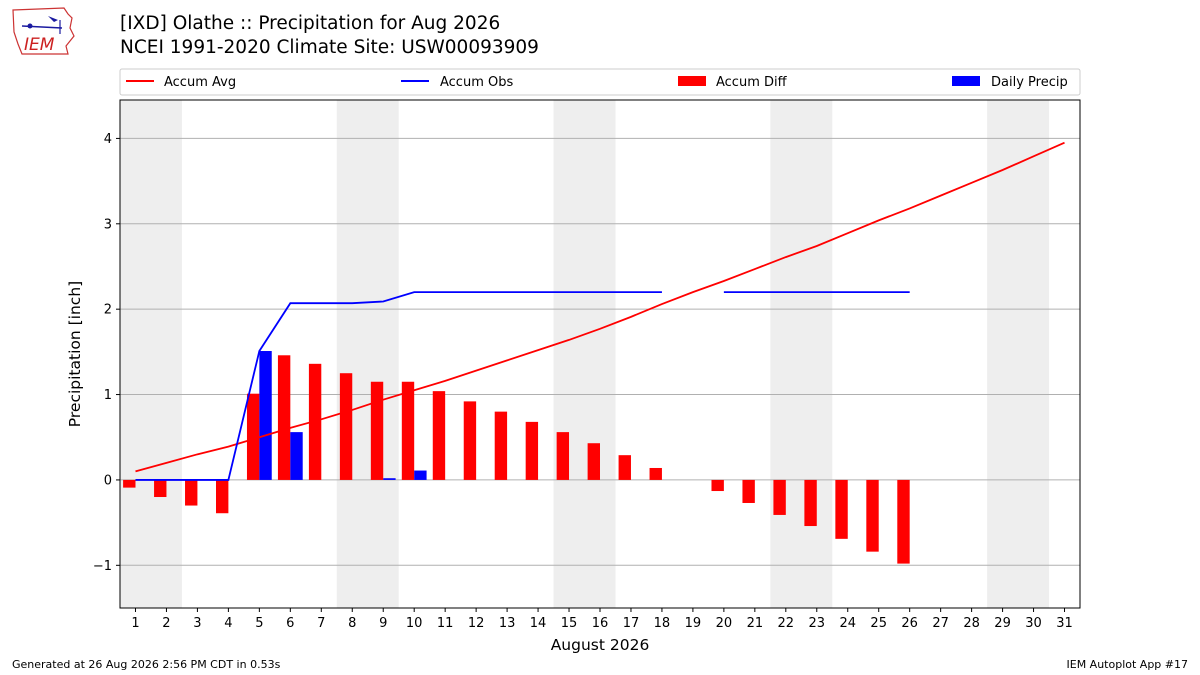 Image resolution: width=1200 pixels, height=675 pixels. What do you see at coordinates (600, 645) in the screenshot?
I see `x-axis-label: August 2026` at bounding box center [600, 645].